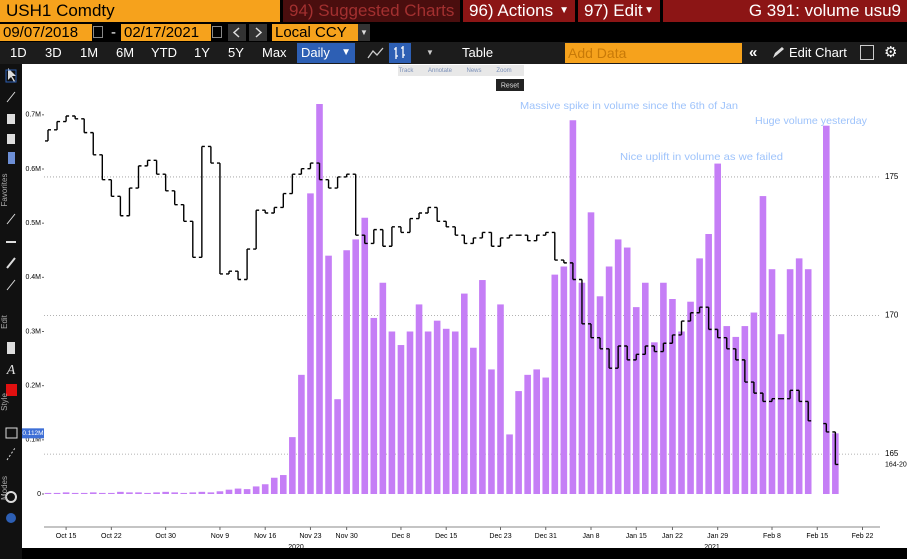  What do you see at coordinates (891, 52) in the screenshot?
I see `settings-icon: ⚙` at bounding box center [891, 52].